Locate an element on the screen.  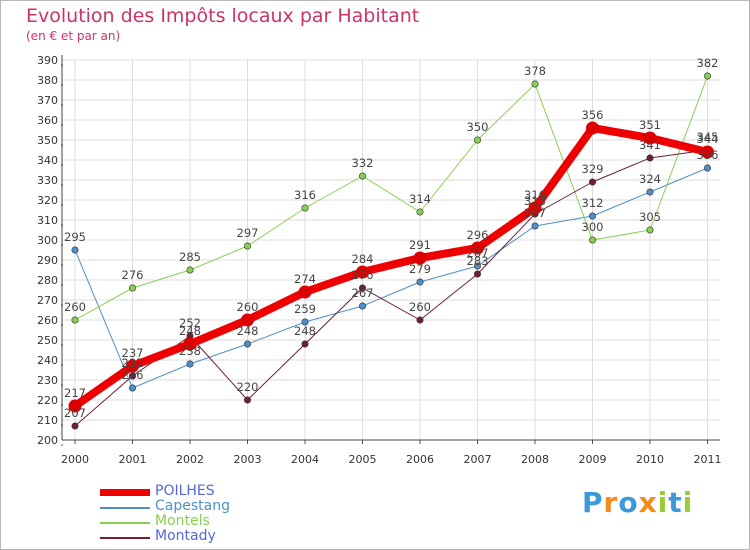
legend-item-poilhes: POILHES is located at coordinates (250, 491).